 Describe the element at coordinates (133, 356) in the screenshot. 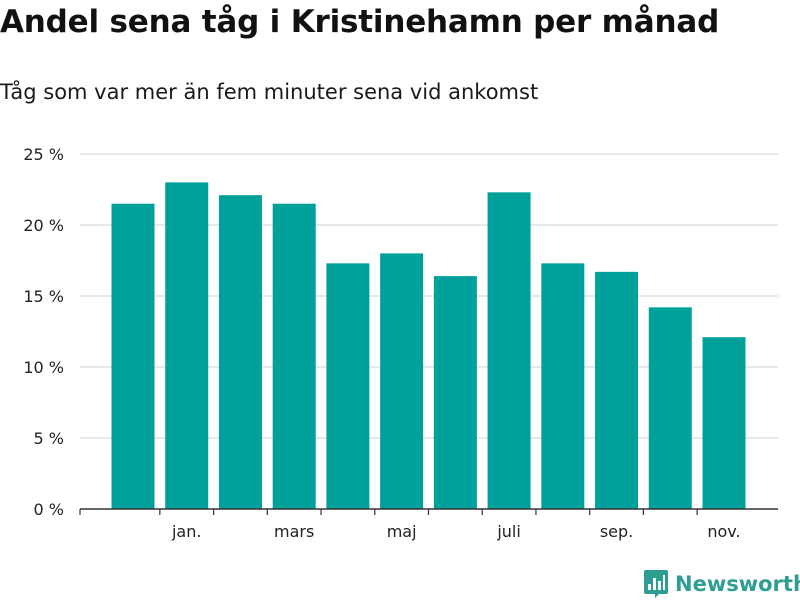

I see `bar-dec` at that location.